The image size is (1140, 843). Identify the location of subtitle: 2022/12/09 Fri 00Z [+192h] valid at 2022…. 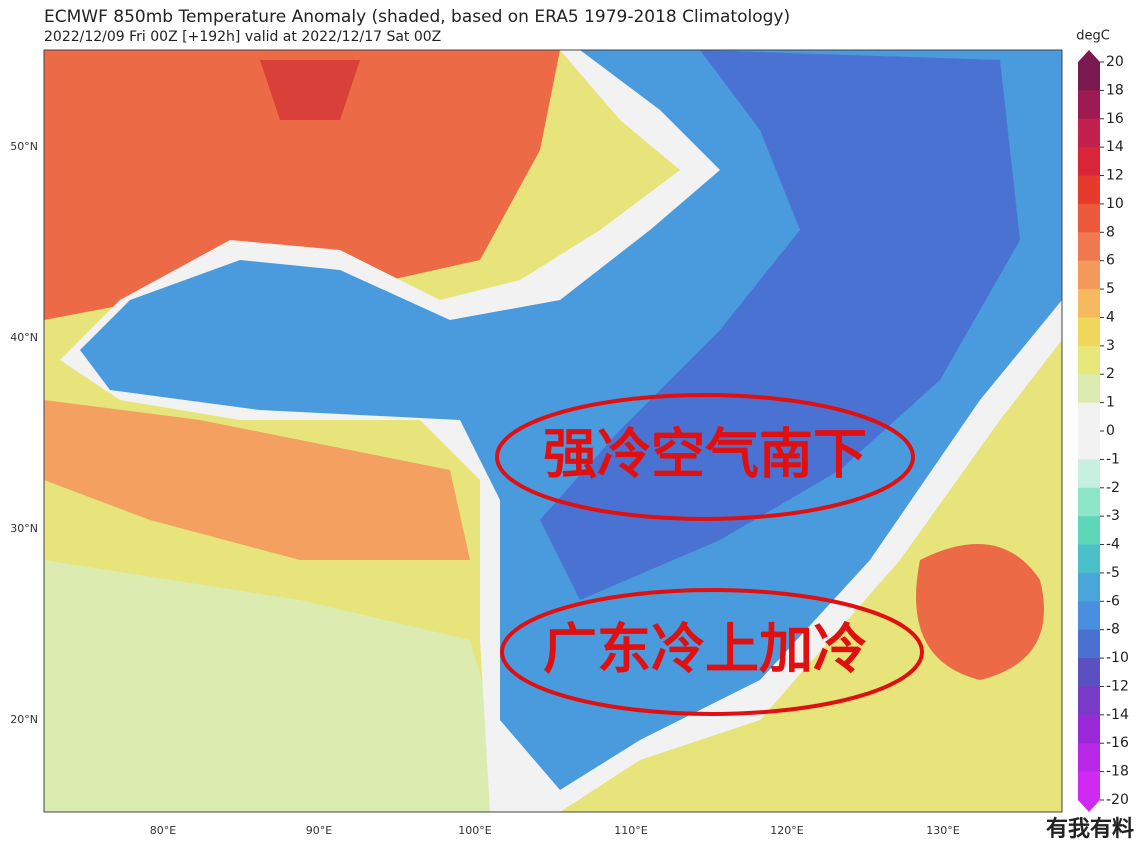
(242, 37).